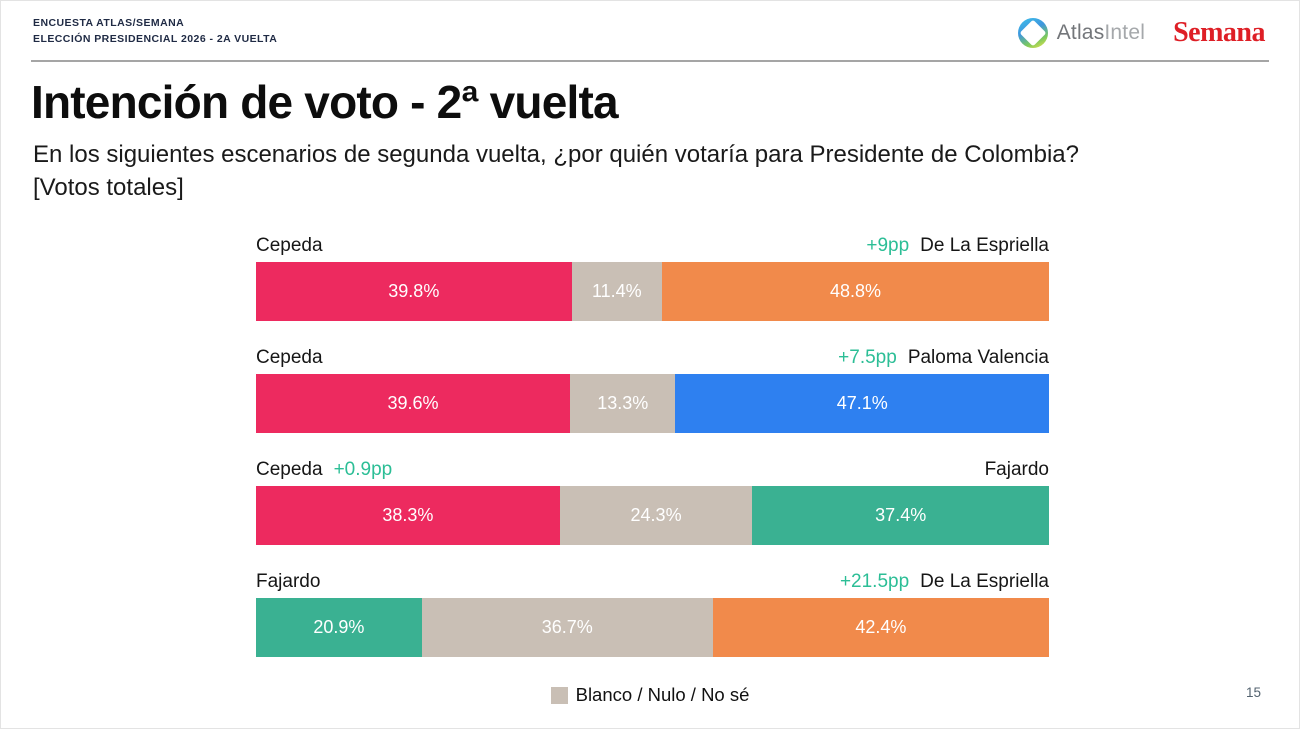  I want to click on scenario-labels: Fajardo +21.5pp De La Espriella, so click(652, 581).